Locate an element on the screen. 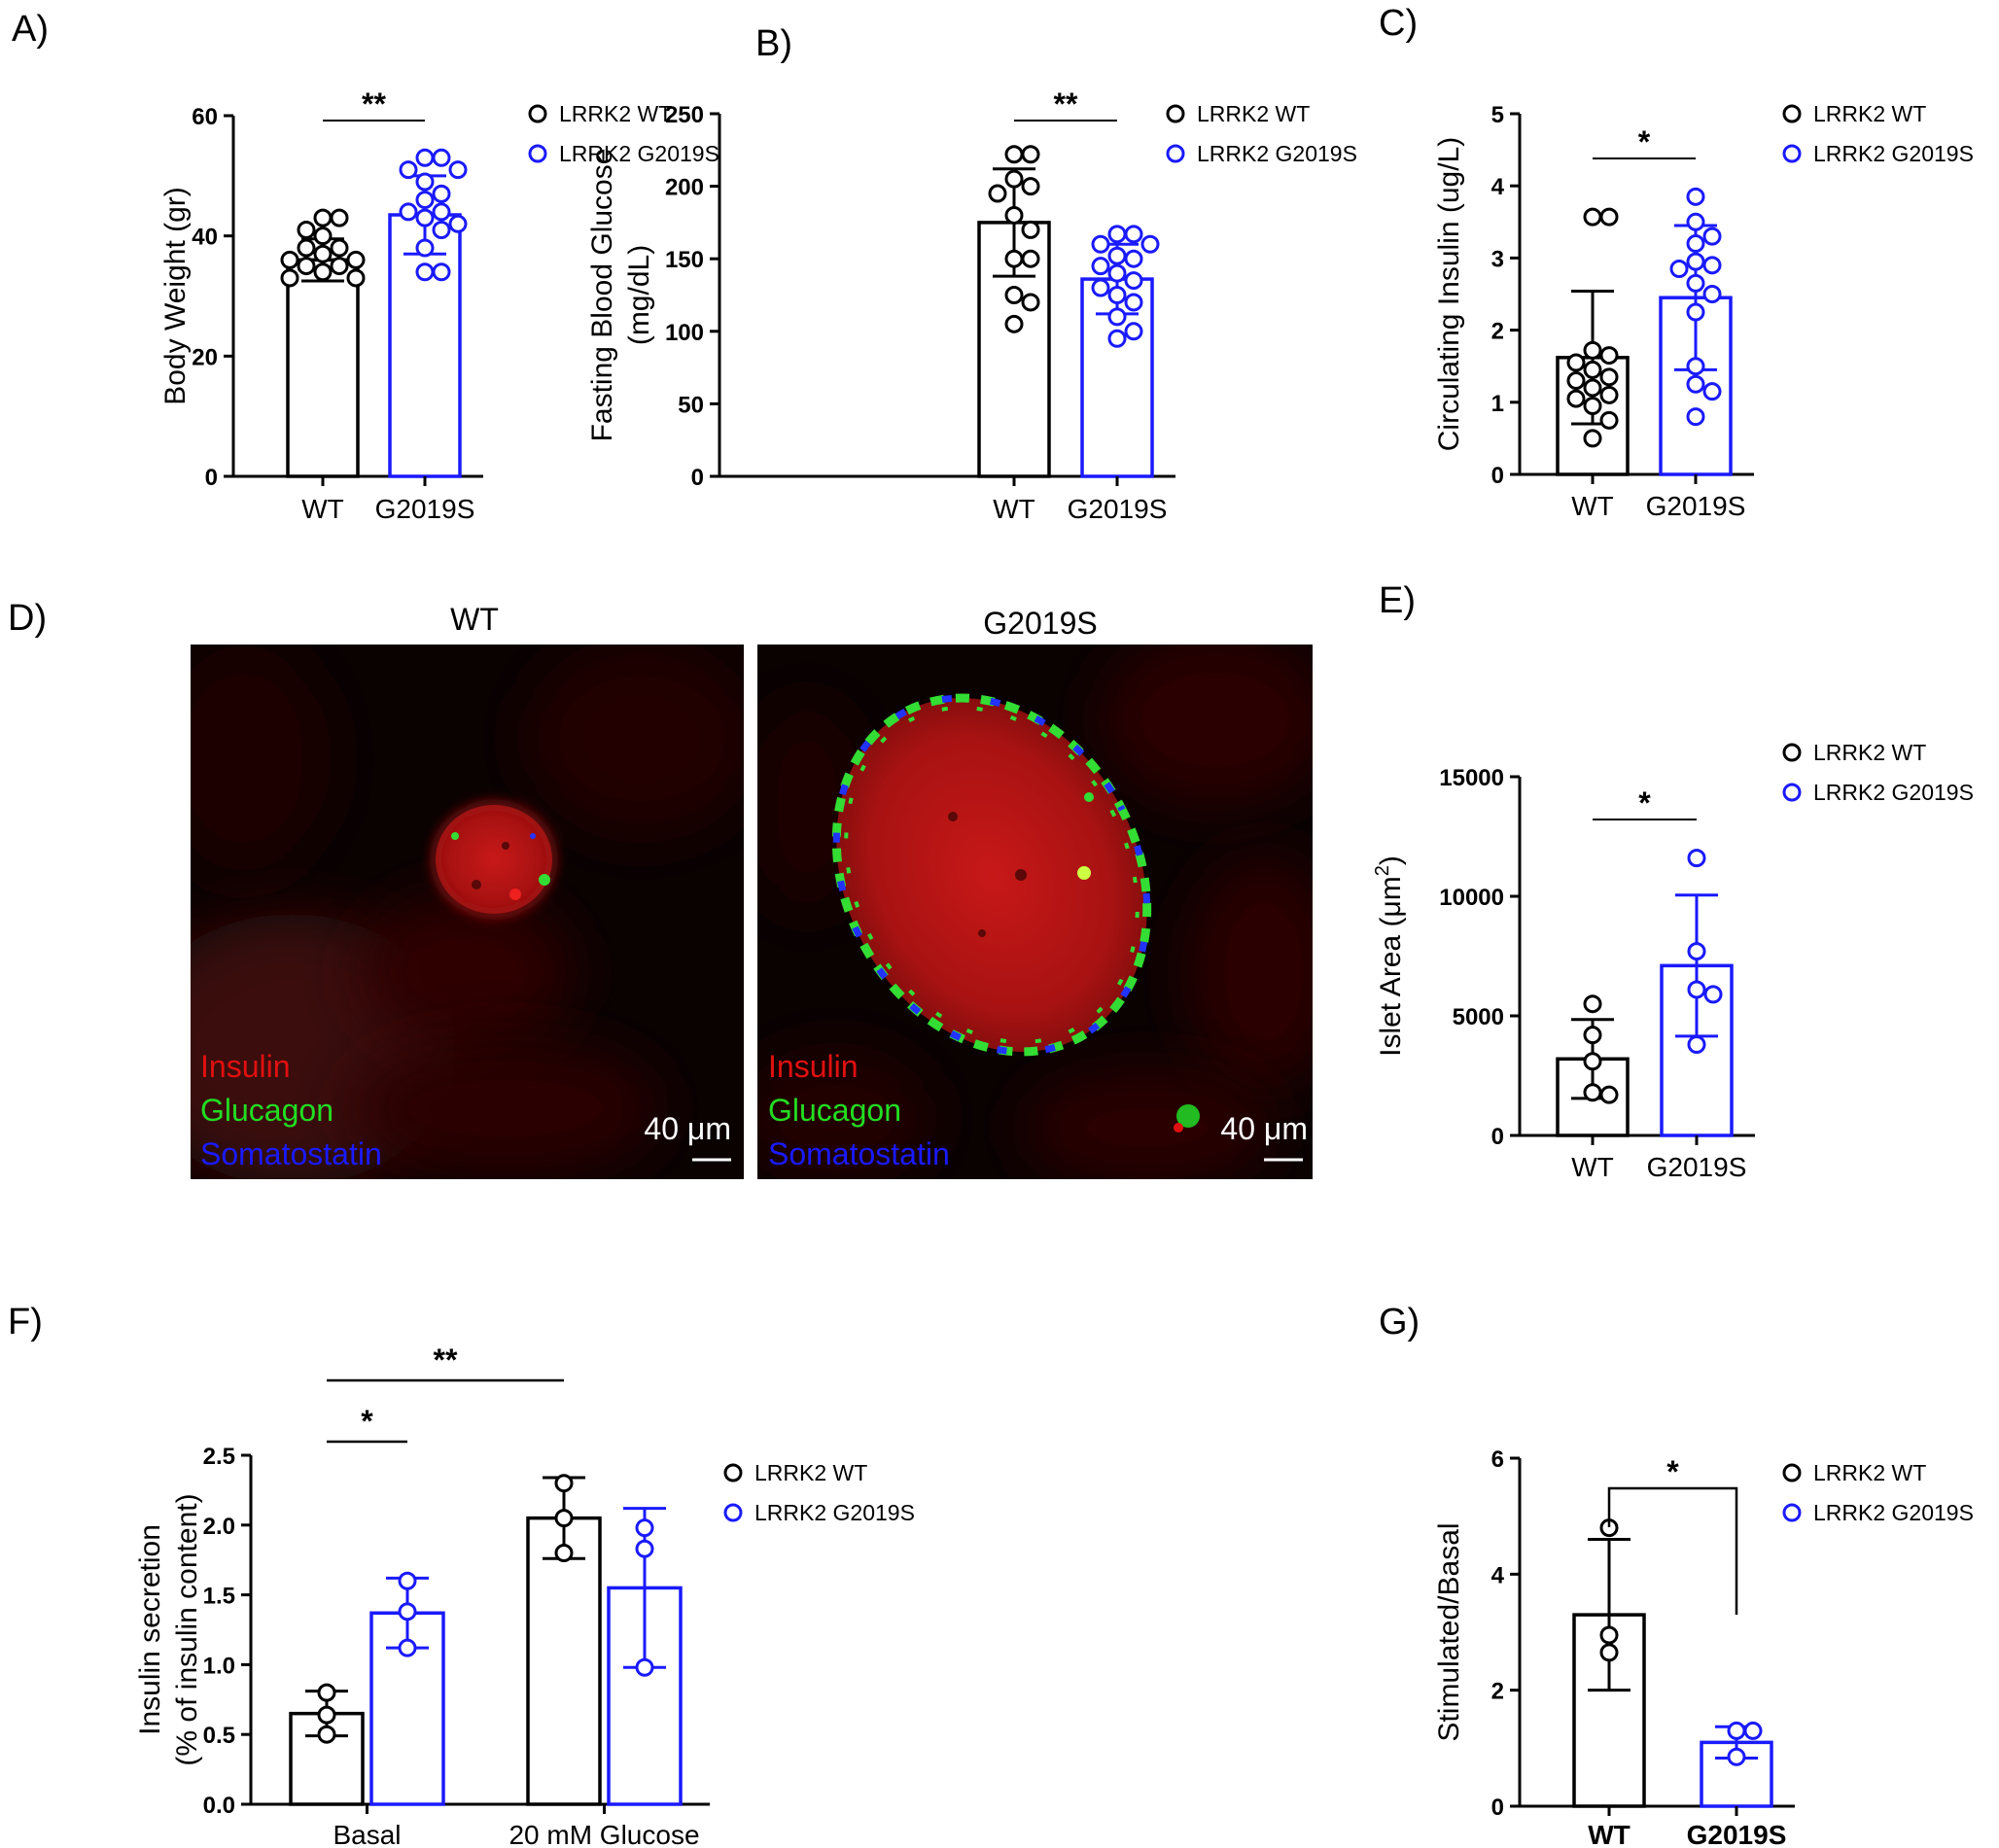 The image size is (1999, 1848). y-tick-label: 0.5 is located at coordinates (219, 1736).